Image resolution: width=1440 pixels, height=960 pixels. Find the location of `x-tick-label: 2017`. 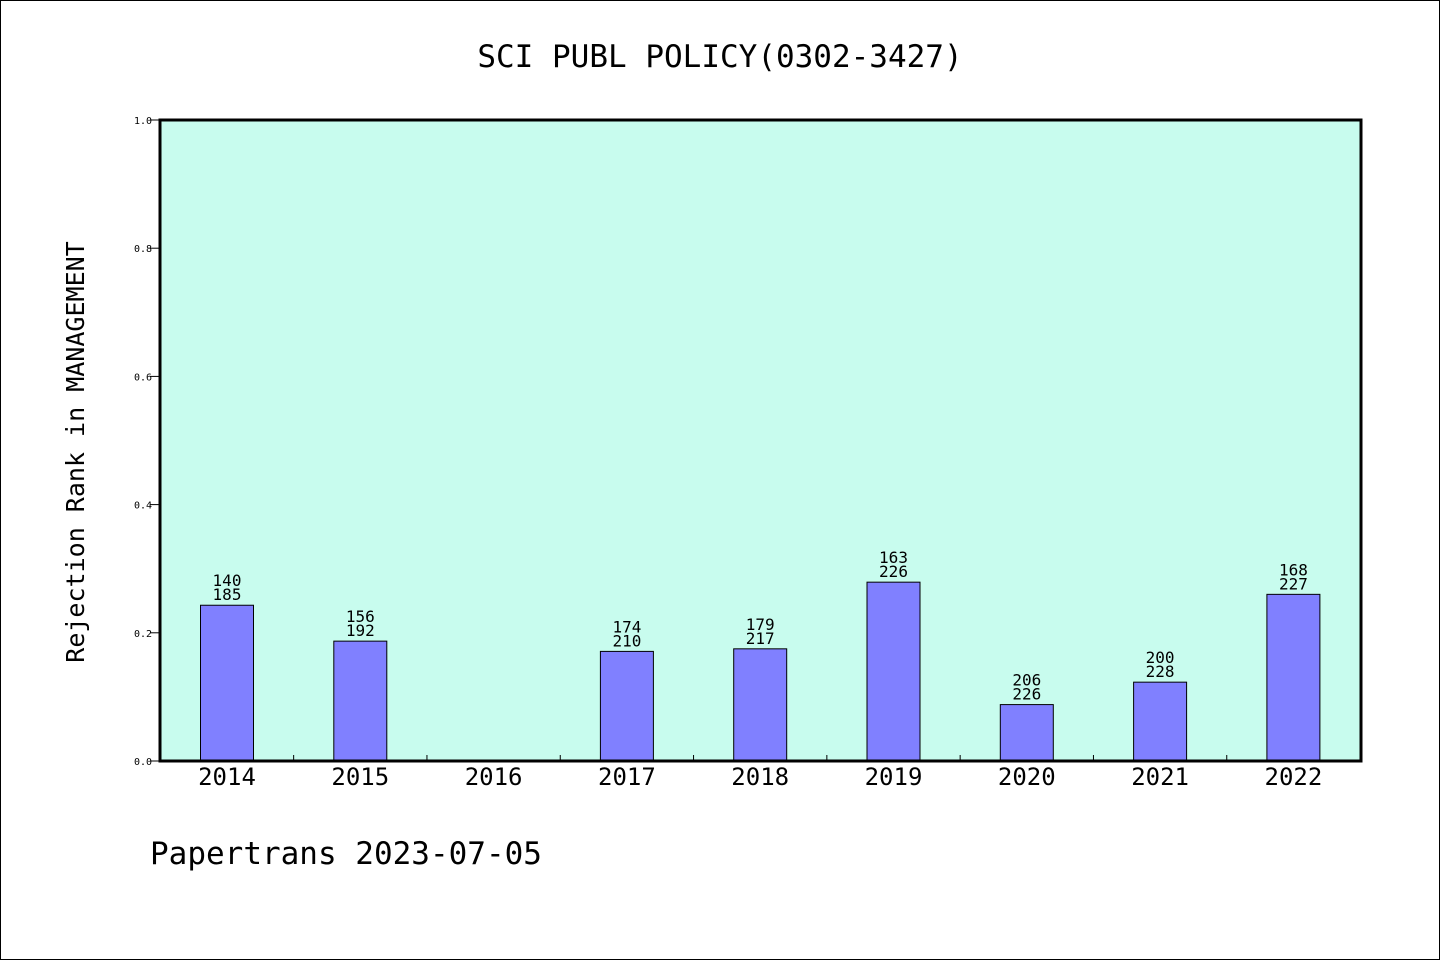

x-tick-label: 2017 is located at coordinates (627, 777).